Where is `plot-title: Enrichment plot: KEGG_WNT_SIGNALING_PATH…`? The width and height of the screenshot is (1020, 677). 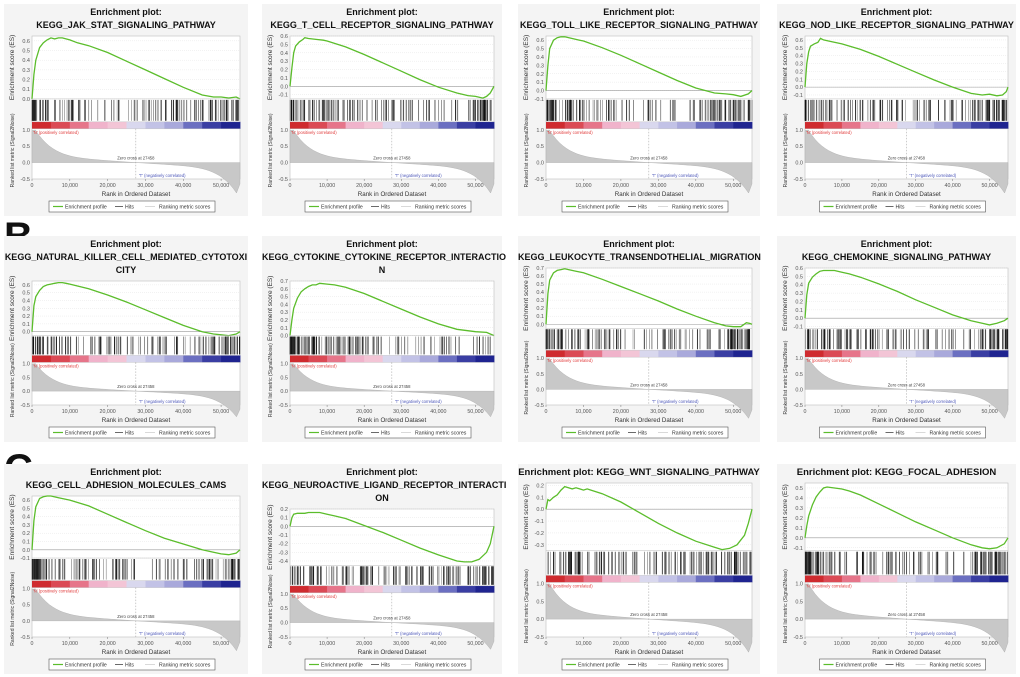 plot-title: Enrichment plot: KEGG_WNT_SIGNALING_PATH… is located at coordinates (639, 472).